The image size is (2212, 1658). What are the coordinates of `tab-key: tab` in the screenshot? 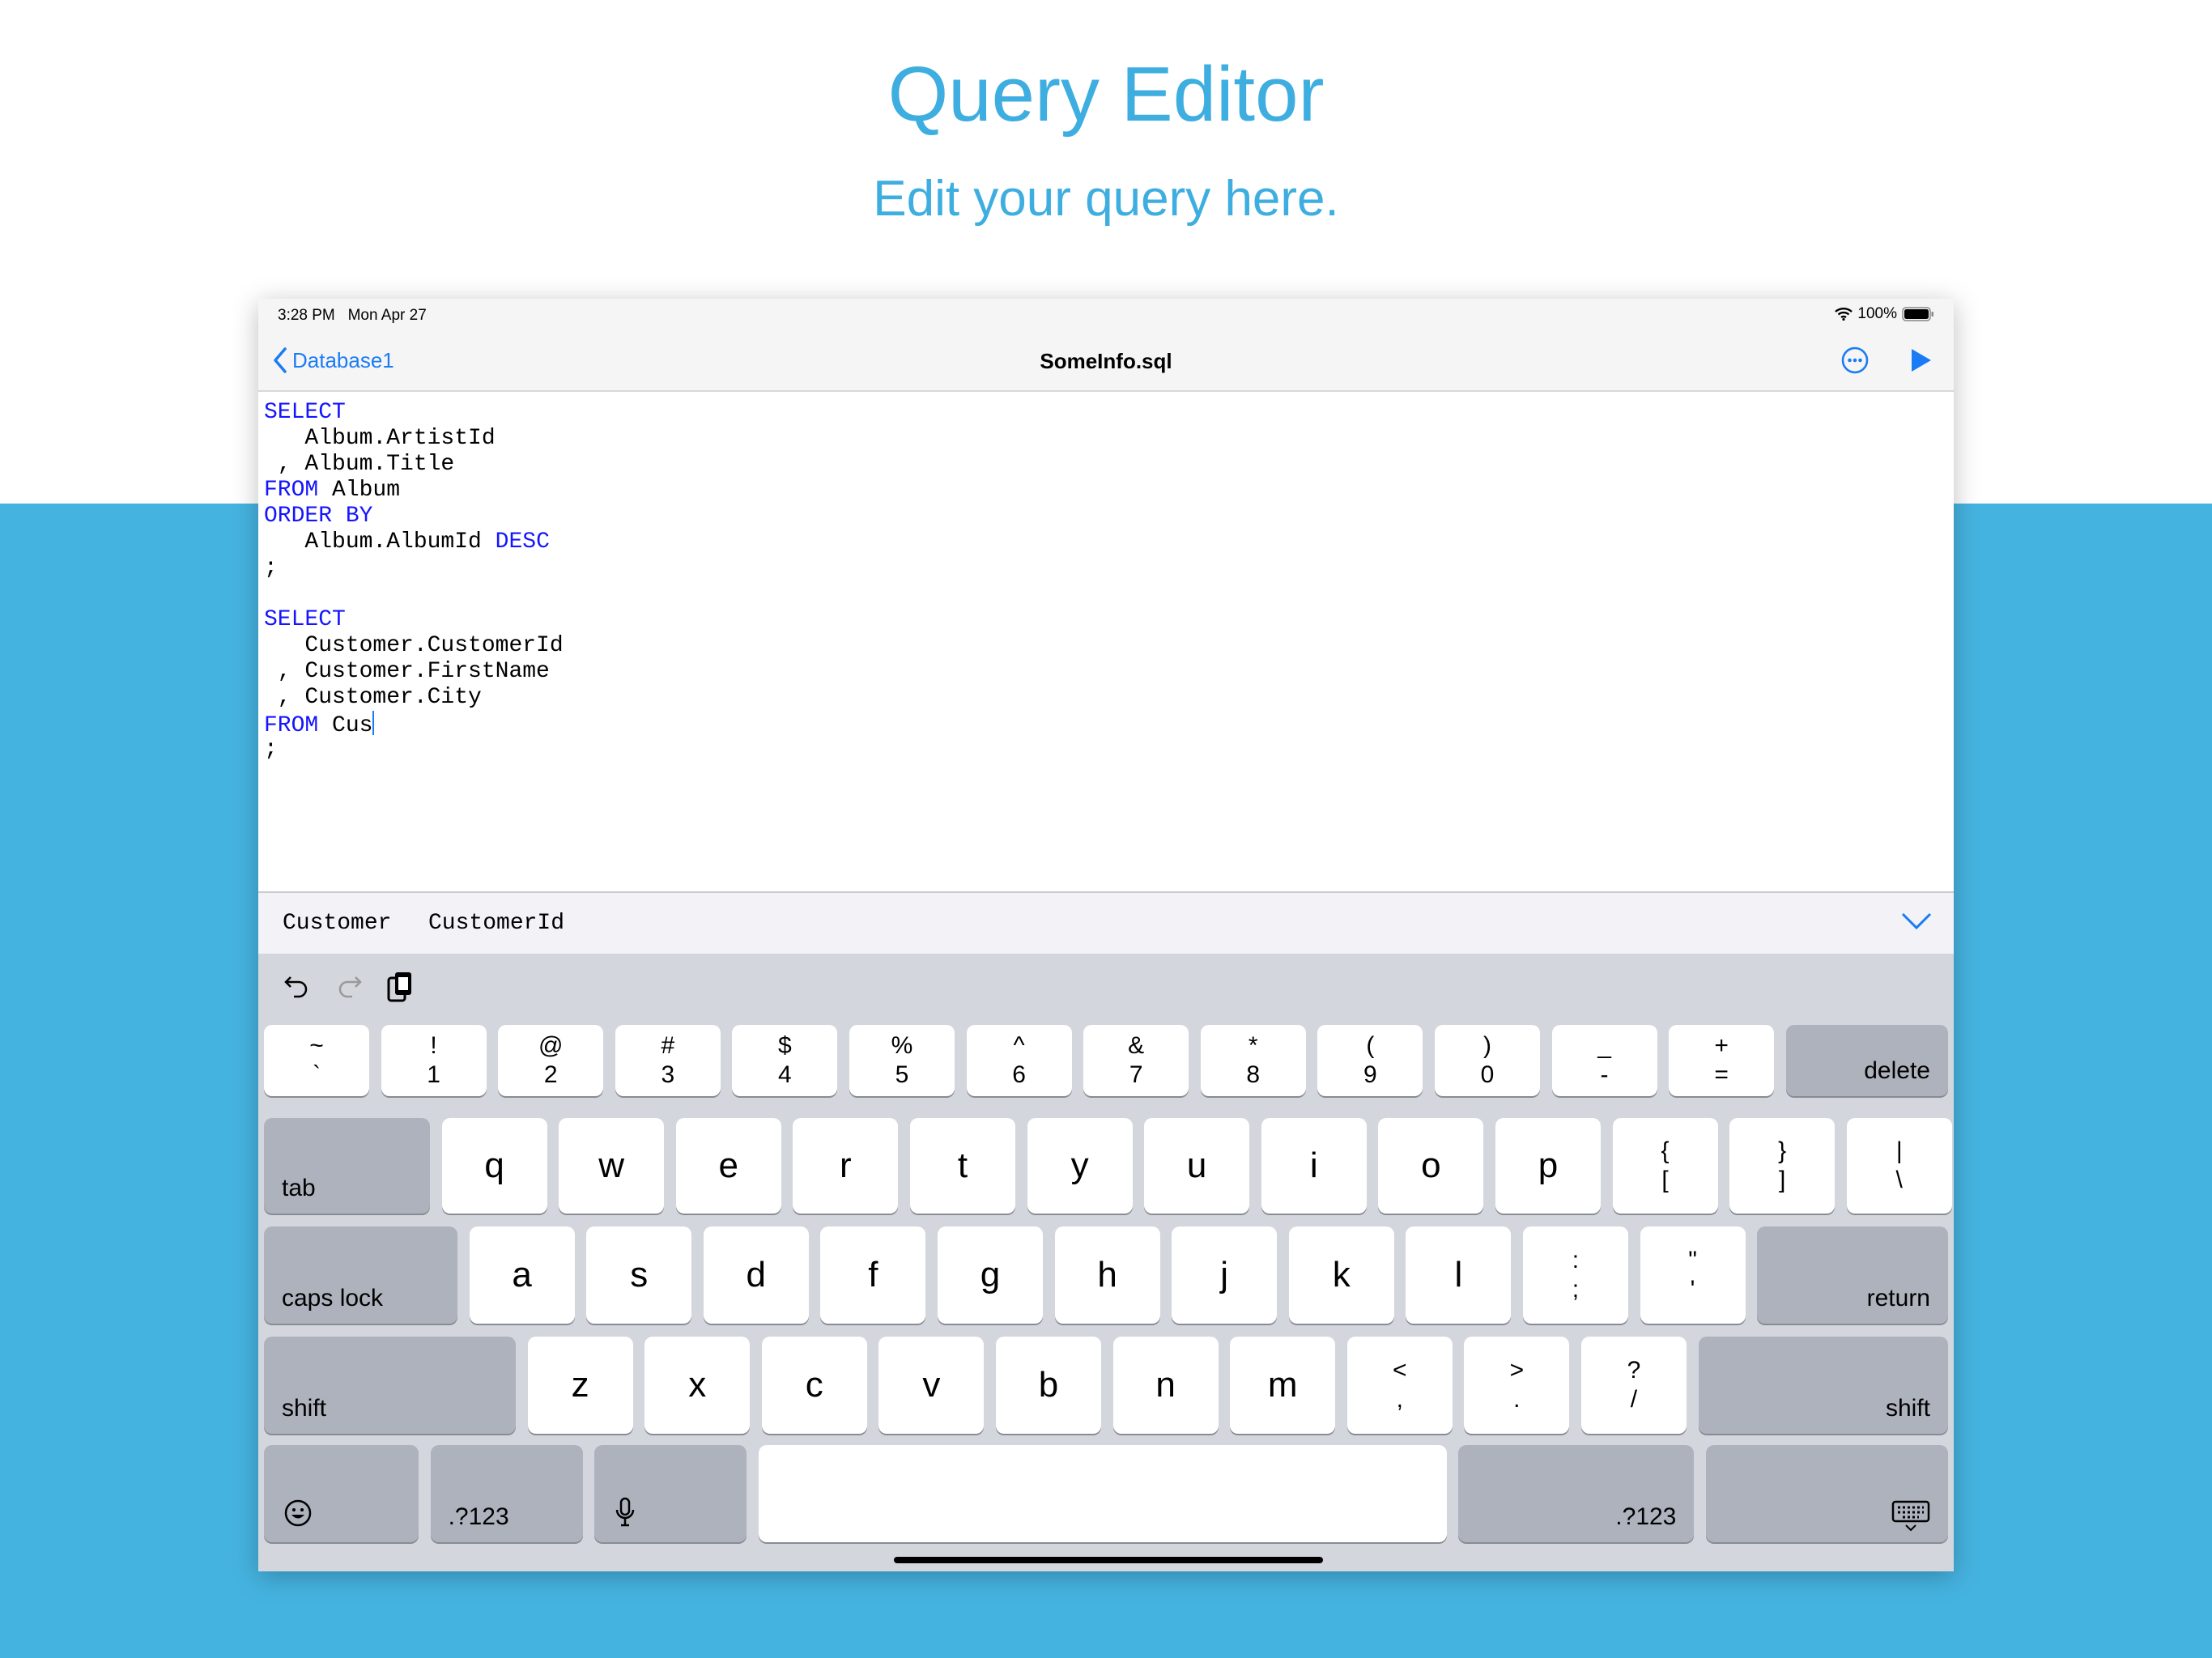 It's located at (347, 1166).